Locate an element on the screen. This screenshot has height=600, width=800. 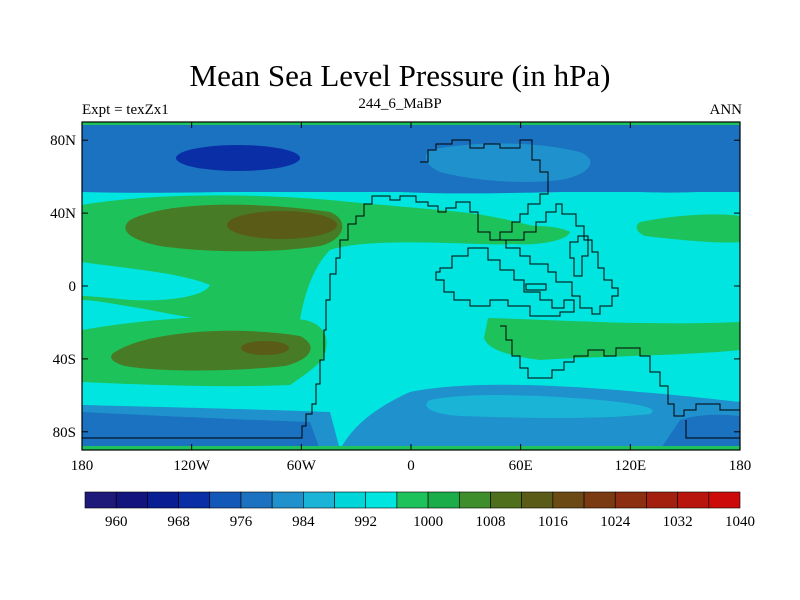
y-tick-label: 40N is located at coordinates (63, 214).